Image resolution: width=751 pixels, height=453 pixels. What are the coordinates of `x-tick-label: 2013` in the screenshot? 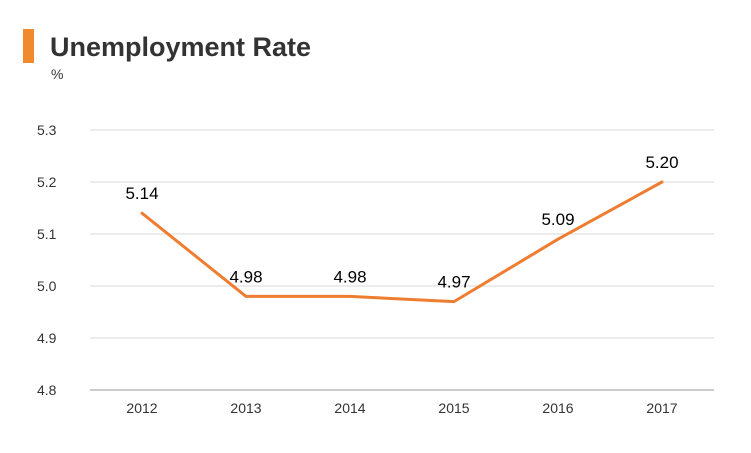 It's located at (245, 408).